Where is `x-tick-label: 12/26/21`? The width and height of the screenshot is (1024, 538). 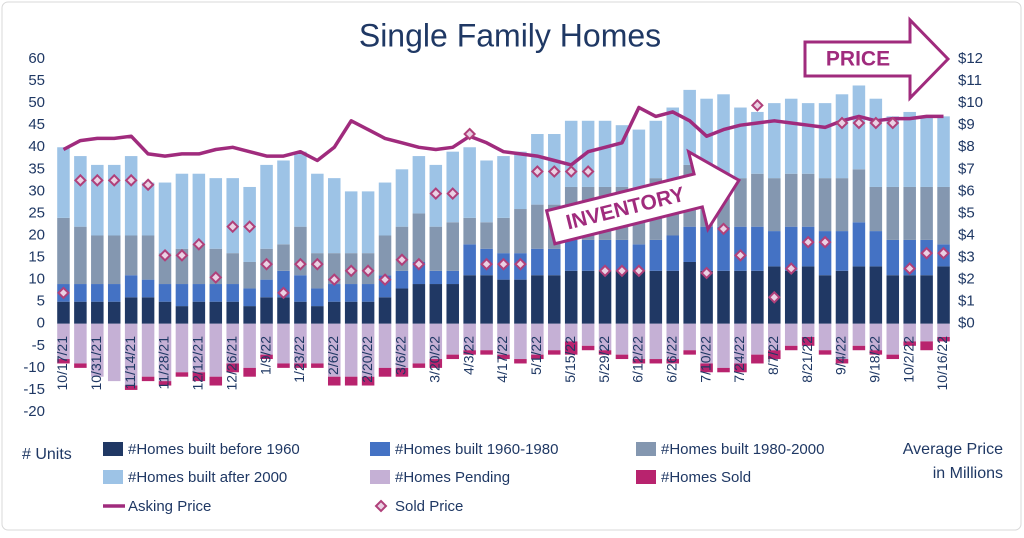 x-tick-label: 12/26/21 is located at coordinates (231, 363).